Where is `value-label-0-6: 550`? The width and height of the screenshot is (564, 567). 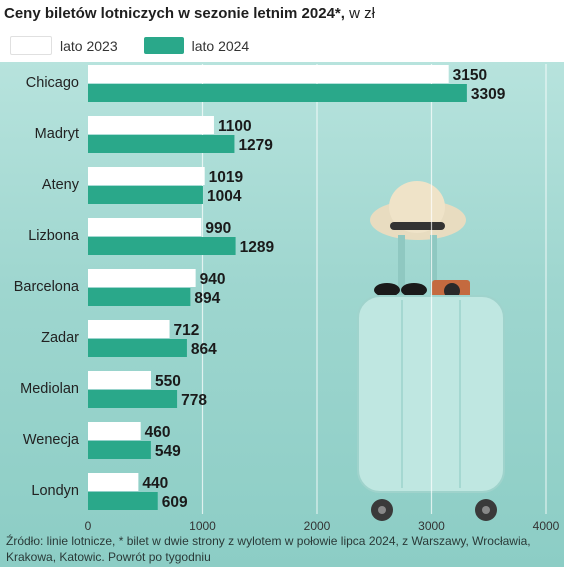
value-label-0-6: 550 is located at coordinates (168, 381).